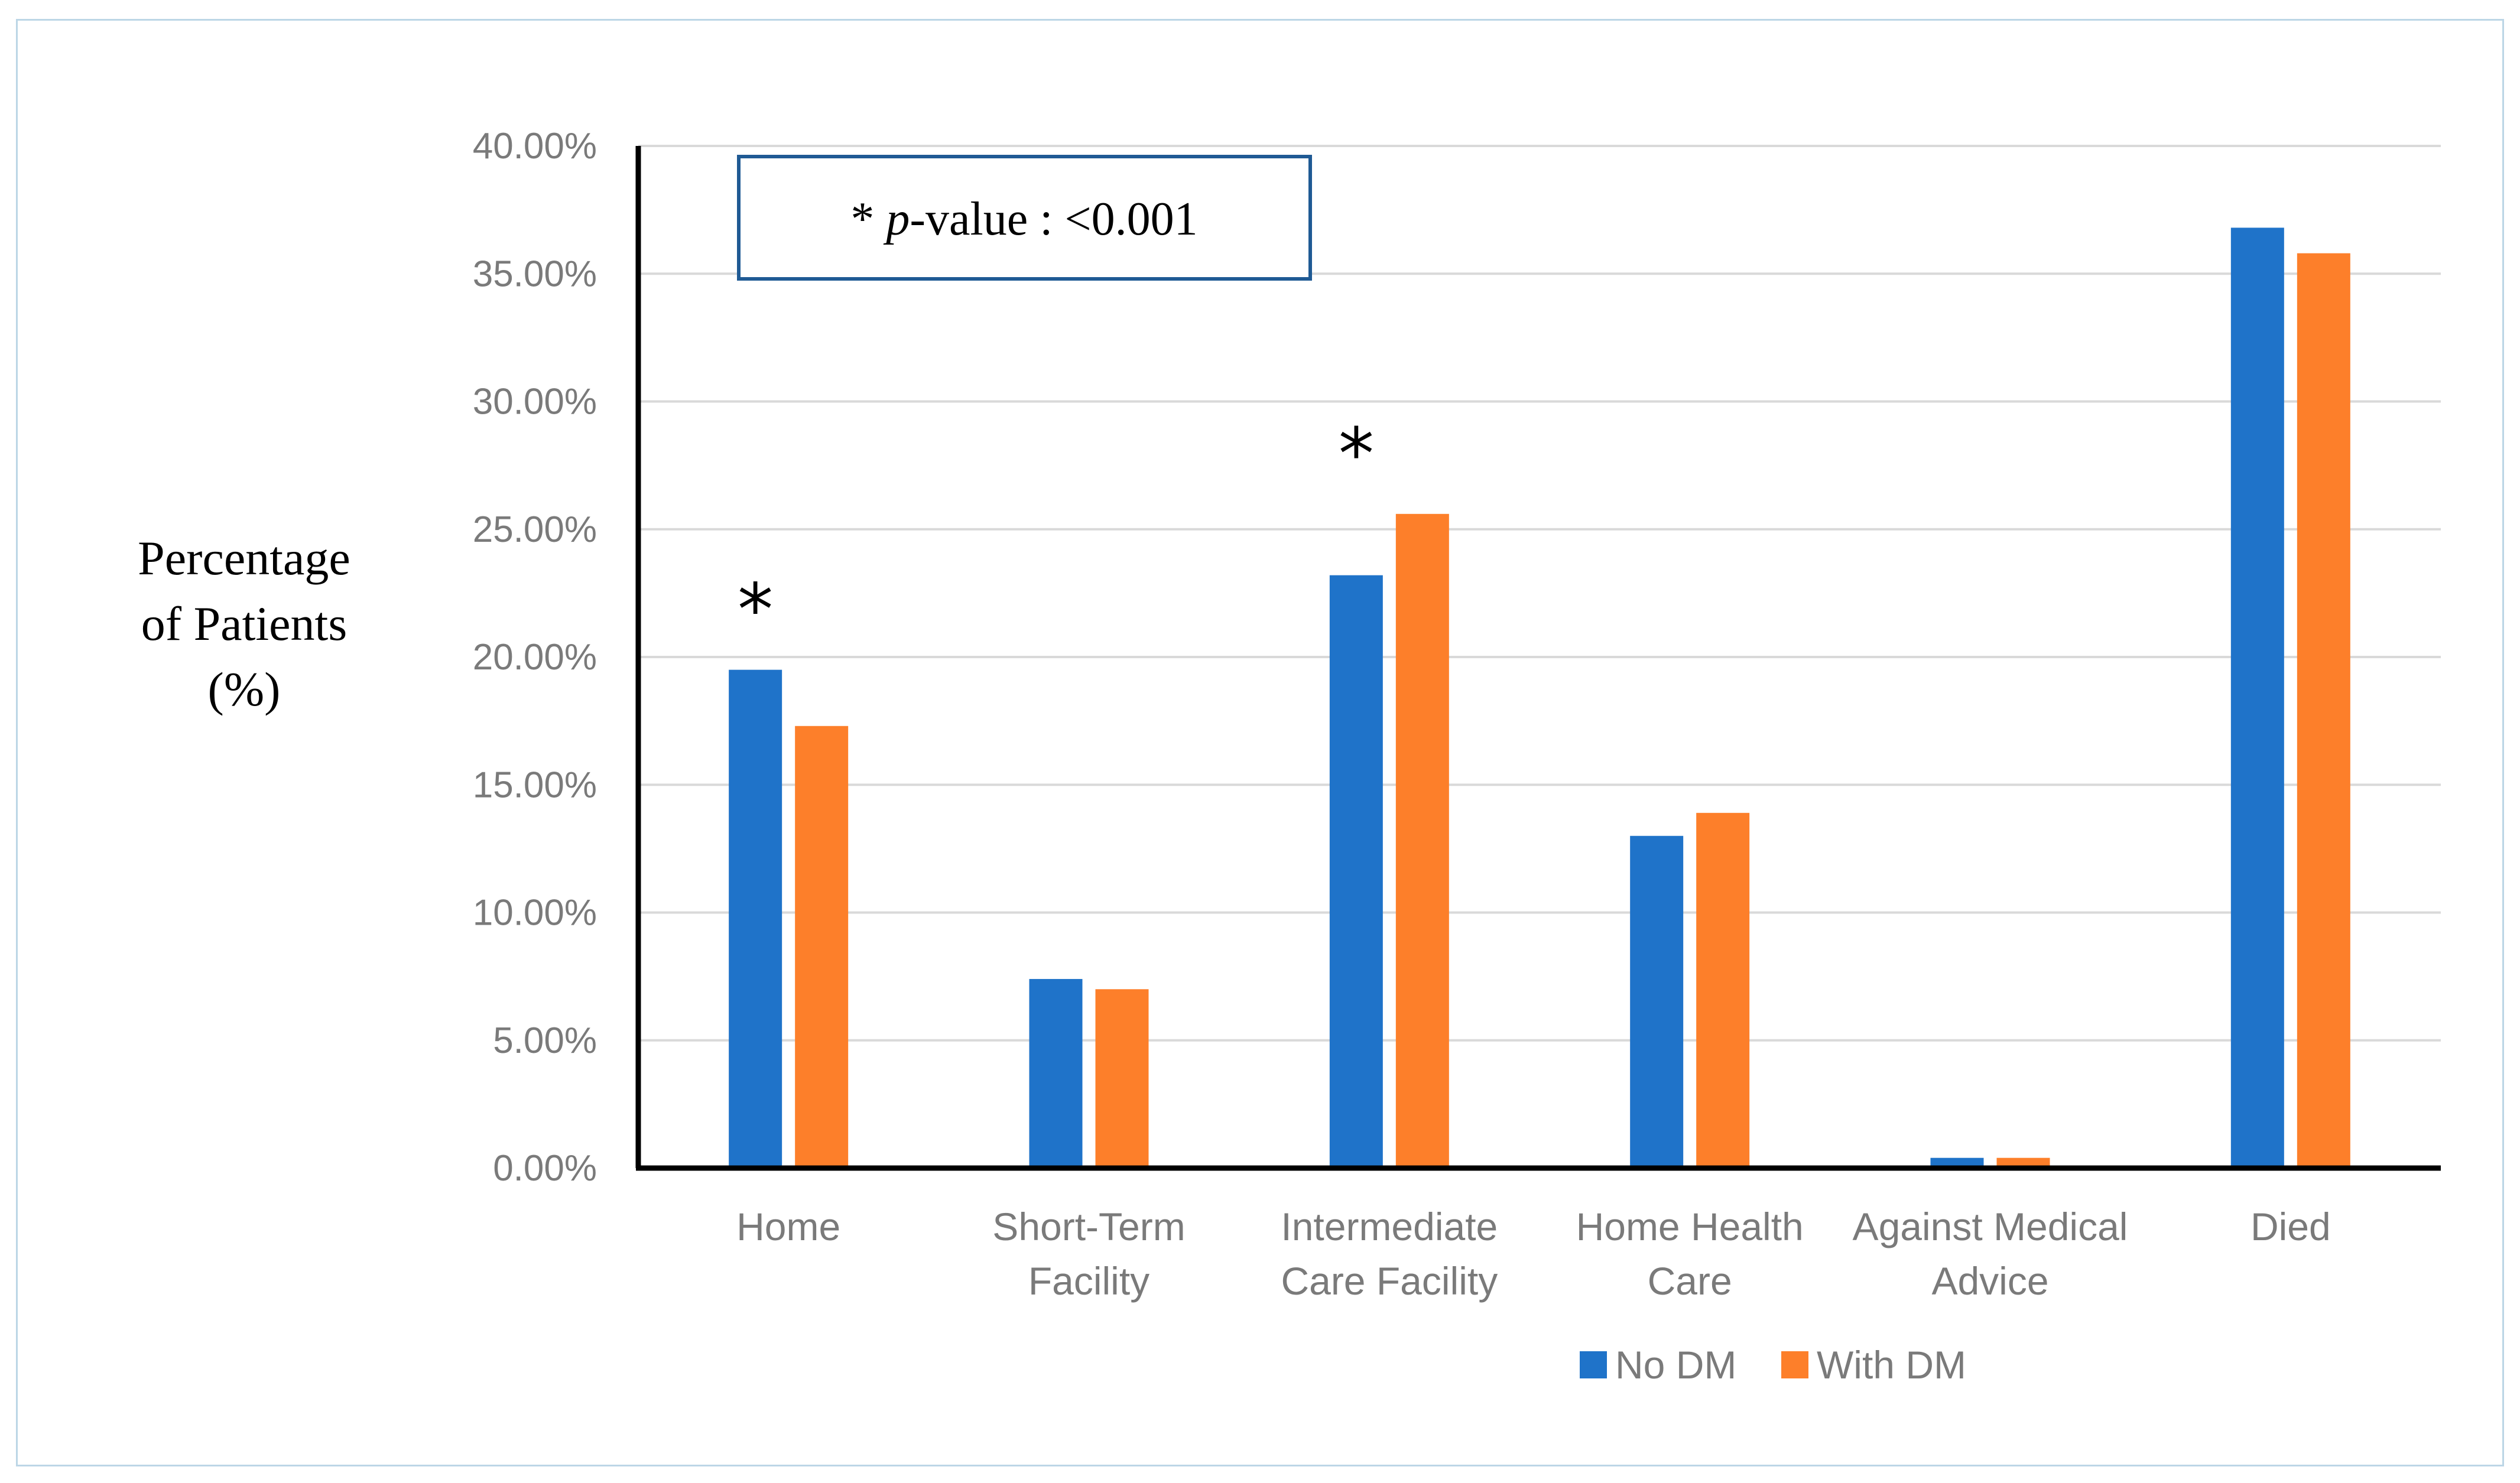  What do you see at coordinates (545, 1168) in the screenshot?
I see `y-tick-label: 0.00%` at bounding box center [545, 1168].